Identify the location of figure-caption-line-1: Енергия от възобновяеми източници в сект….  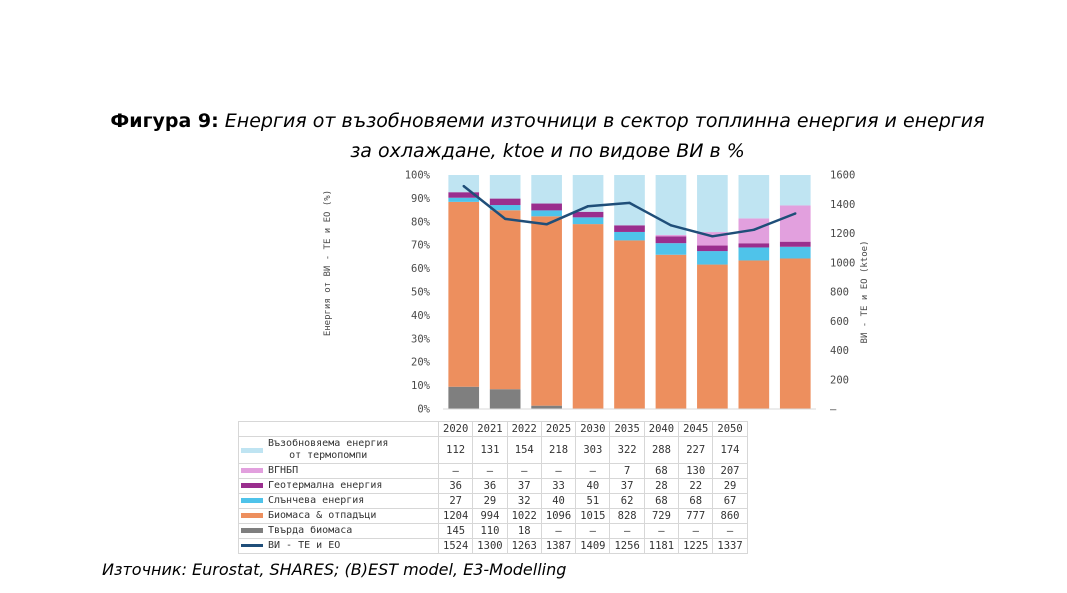
(604, 121).